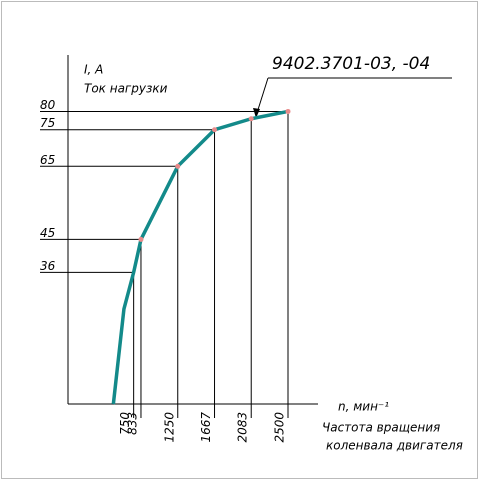 The image size is (479, 480). I want to click on x-tick-label: 833, so click(132, 423).